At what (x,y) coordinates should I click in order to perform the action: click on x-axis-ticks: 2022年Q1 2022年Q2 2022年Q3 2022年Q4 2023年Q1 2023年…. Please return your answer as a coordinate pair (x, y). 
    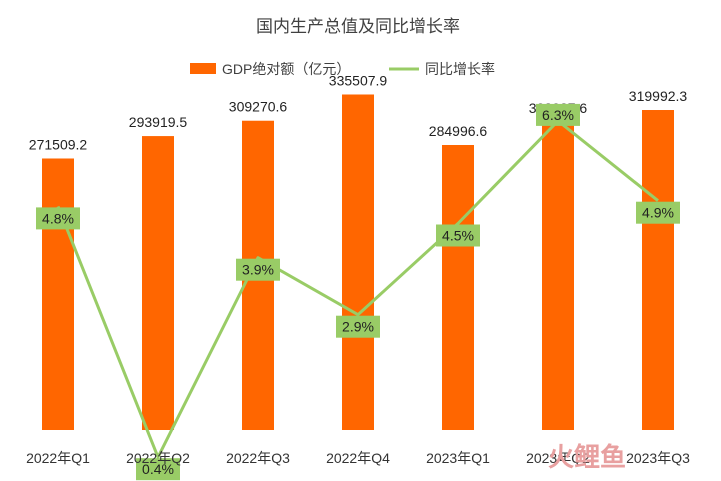
    Looking at the image, I should click on (358, 458).